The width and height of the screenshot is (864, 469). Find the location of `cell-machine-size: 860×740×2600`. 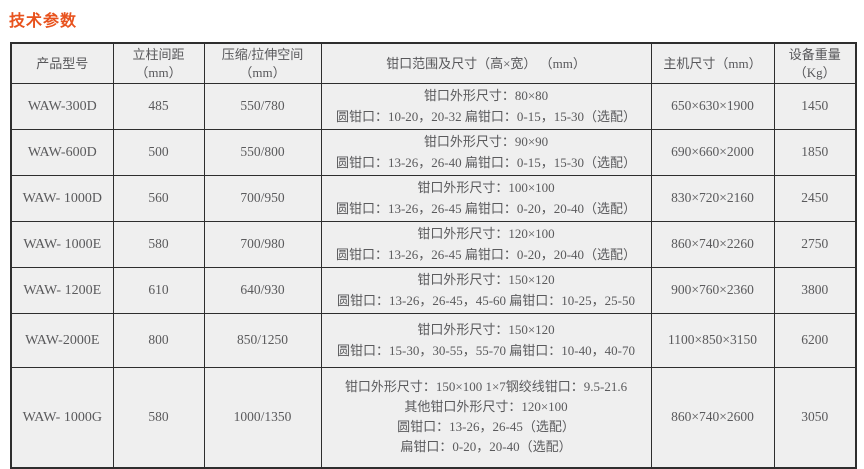

cell-machine-size: 860×740×2600 is located at coordinates (712, 418).